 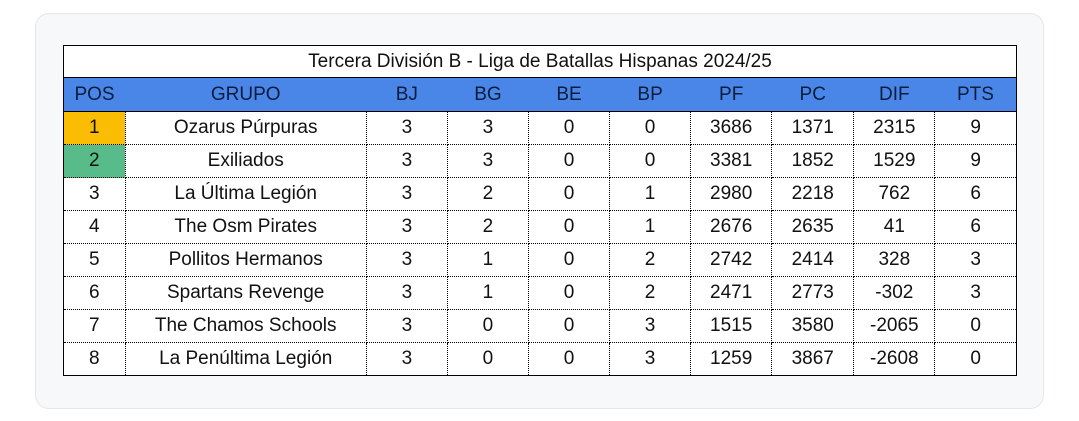 I want to click on cell-pc: 3867, so click(x=813, y=358).